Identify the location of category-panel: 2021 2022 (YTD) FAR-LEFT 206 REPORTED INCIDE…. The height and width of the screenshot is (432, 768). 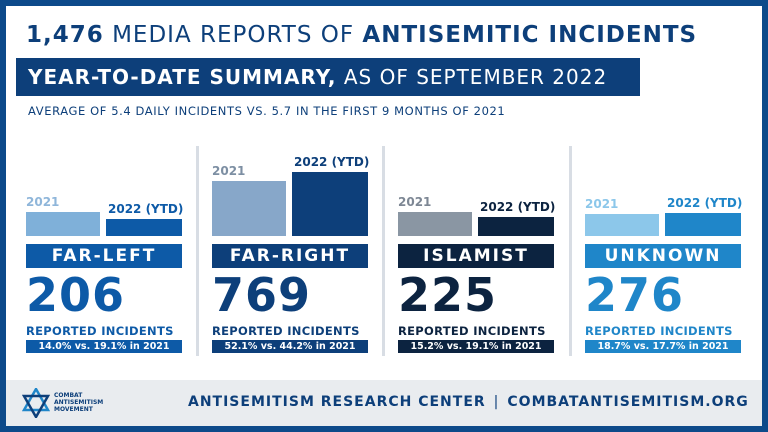
(106, 255).